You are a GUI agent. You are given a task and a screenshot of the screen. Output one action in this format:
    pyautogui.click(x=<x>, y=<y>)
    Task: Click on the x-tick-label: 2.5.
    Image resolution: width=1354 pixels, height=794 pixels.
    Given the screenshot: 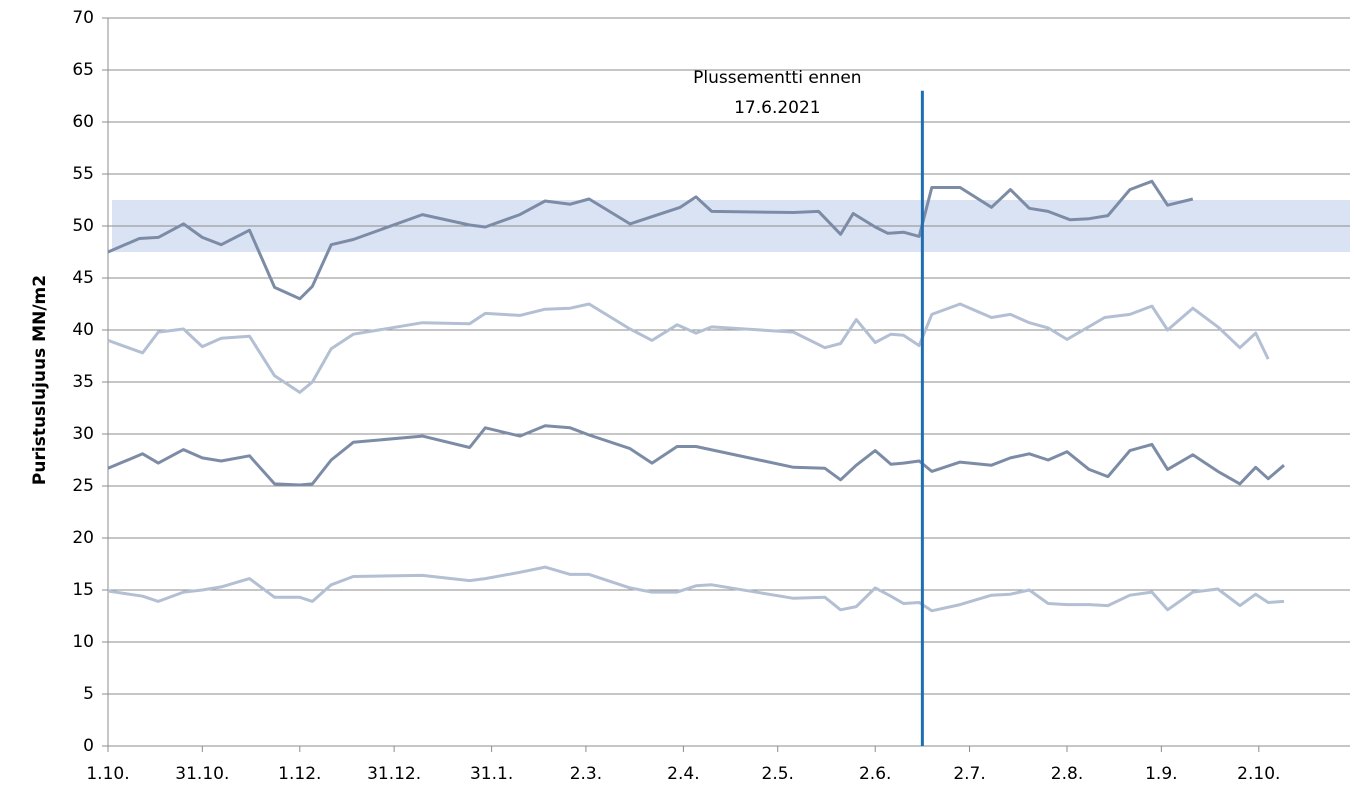 What is the action you would take?
    pyautogui.click(x=778, y=774)
    